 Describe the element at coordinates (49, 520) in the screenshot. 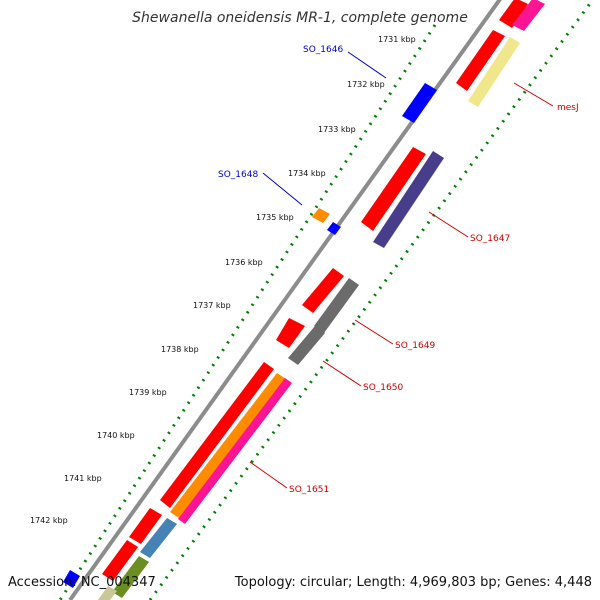

I see `tick-label: 1742 kbp` at that location.